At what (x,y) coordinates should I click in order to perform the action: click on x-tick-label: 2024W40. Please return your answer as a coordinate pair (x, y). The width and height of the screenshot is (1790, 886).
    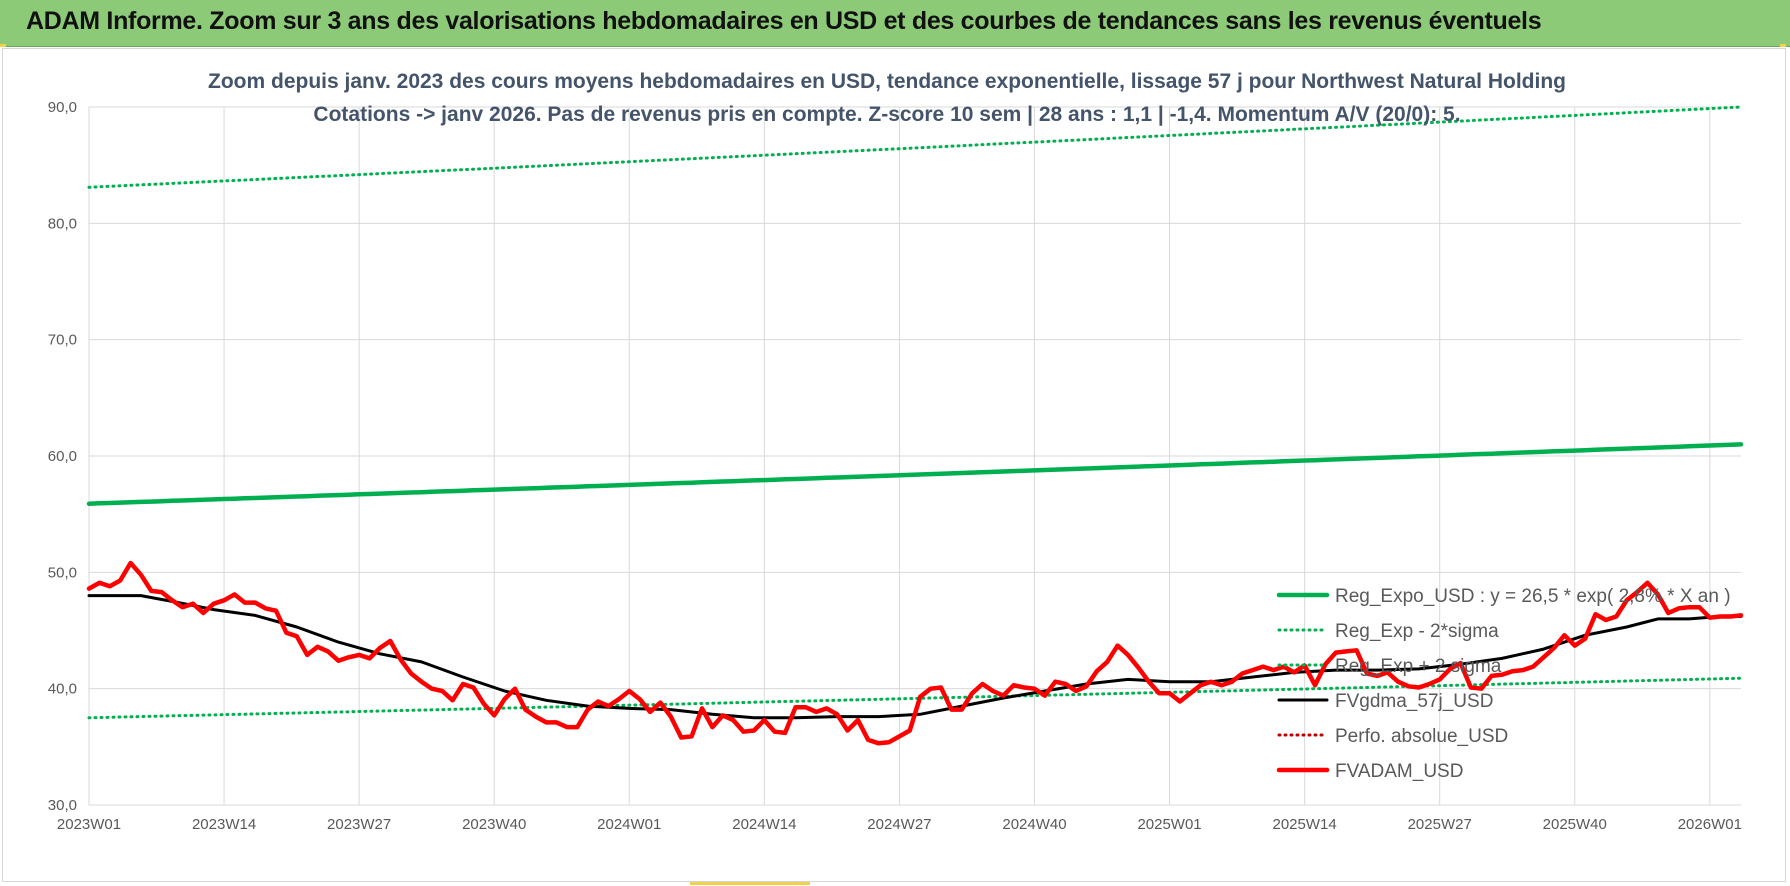
    Looking at the image, I should click on (1034, 824).